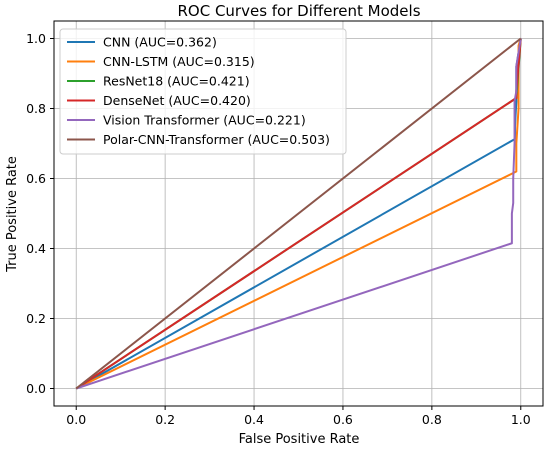  What do you see at coordinates (179, 61) in the screenshot?
I see `legend-label-2: CNN-LSTM (AUC=0.315)` at bounding box center [179, 61].